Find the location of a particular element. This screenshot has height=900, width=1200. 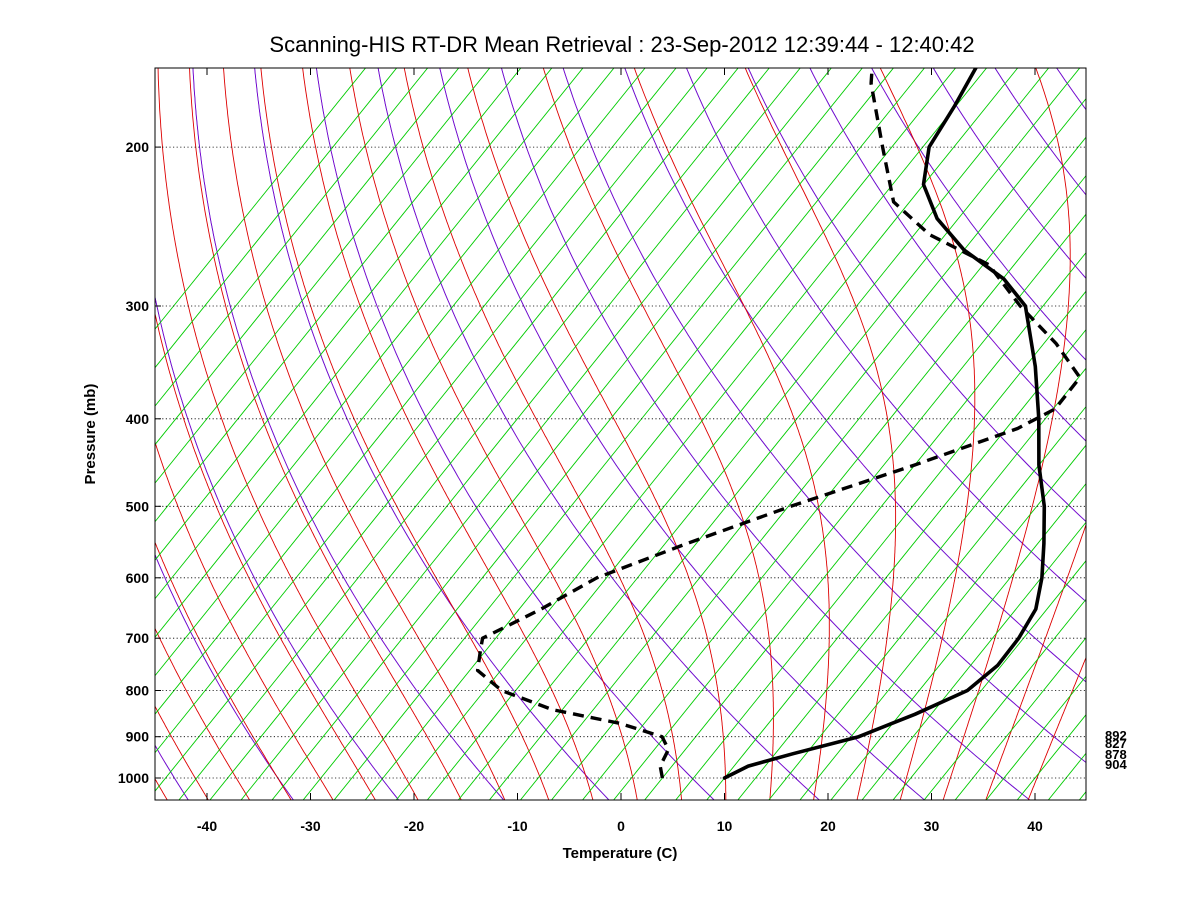

y-tick-label: 700 is located at coordinates (138, 638).